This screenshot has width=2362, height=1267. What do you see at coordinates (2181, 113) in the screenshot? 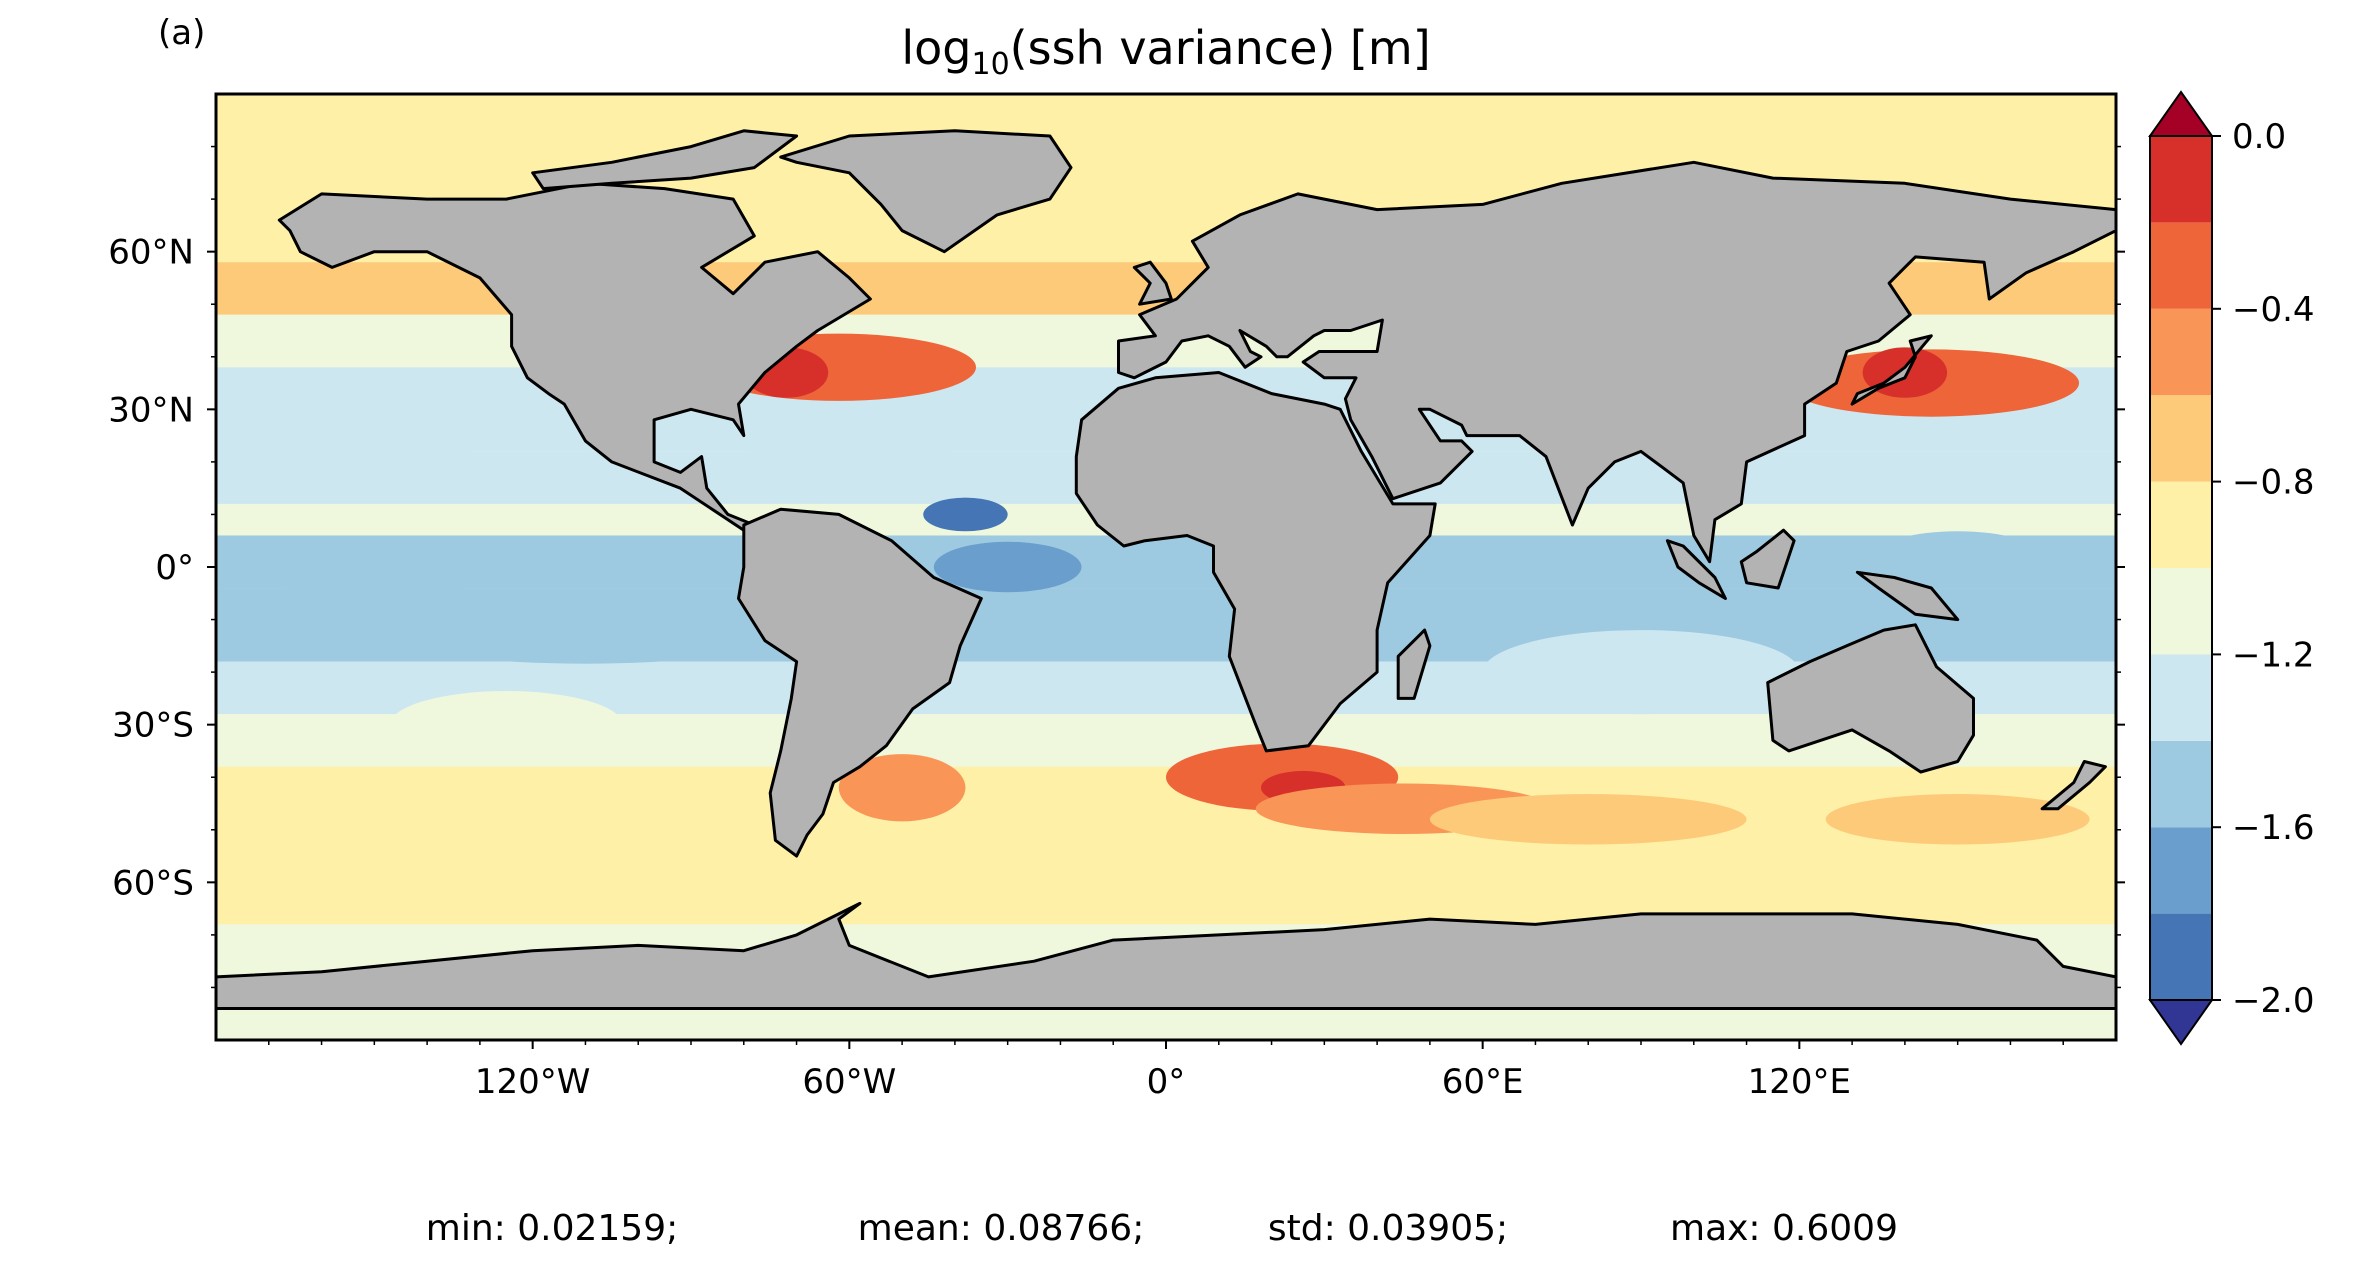
I see `colorbar-over-arrow` at bounding box center [2181, 113].